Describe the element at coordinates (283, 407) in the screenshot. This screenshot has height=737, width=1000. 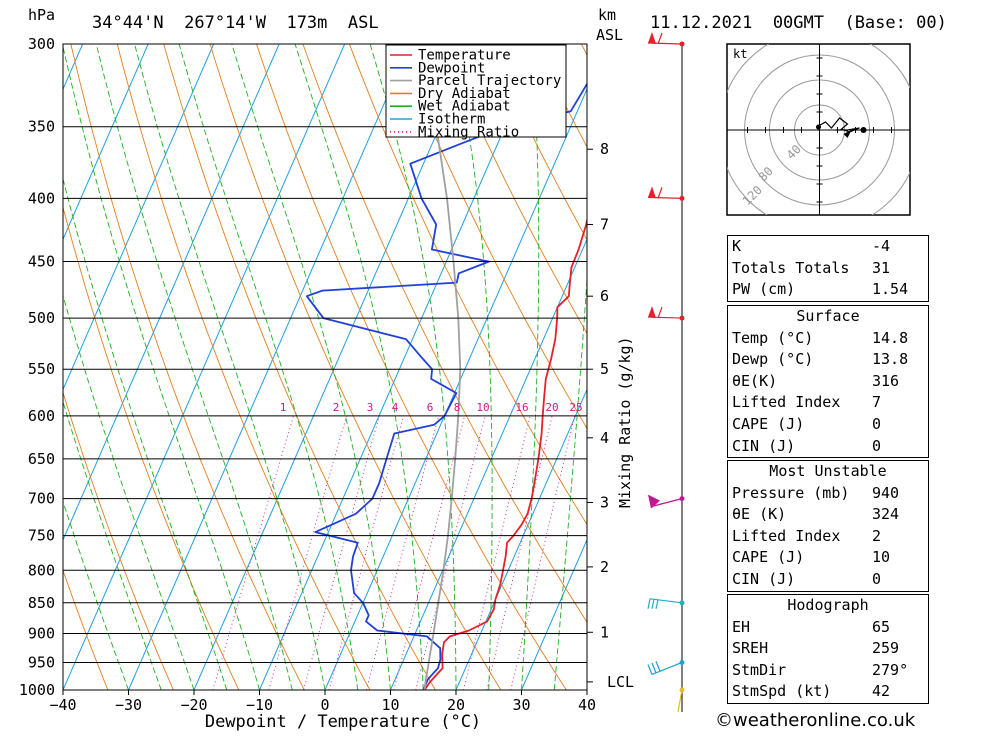
I see `mixing-ratio-label: 1` at that location.